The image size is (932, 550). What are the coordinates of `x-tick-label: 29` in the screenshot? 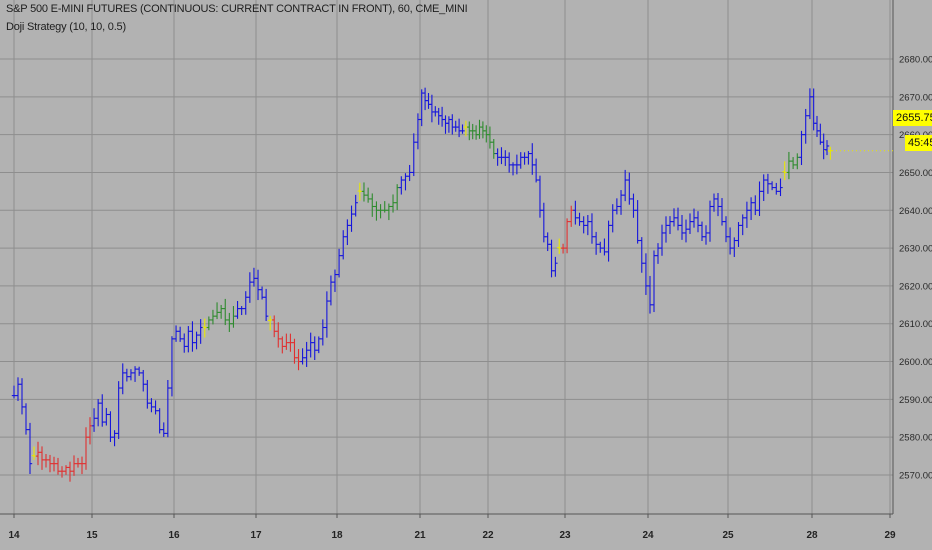 It's located at (890, 535).